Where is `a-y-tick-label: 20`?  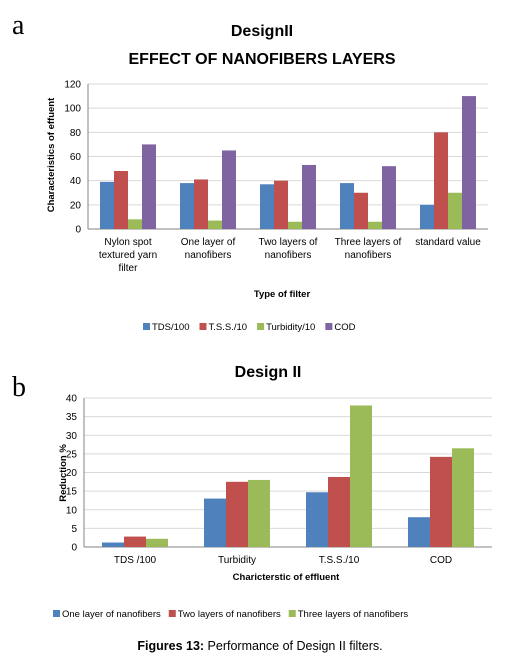
a-y-tick-label: 20 is located at coordinates (76, 205).